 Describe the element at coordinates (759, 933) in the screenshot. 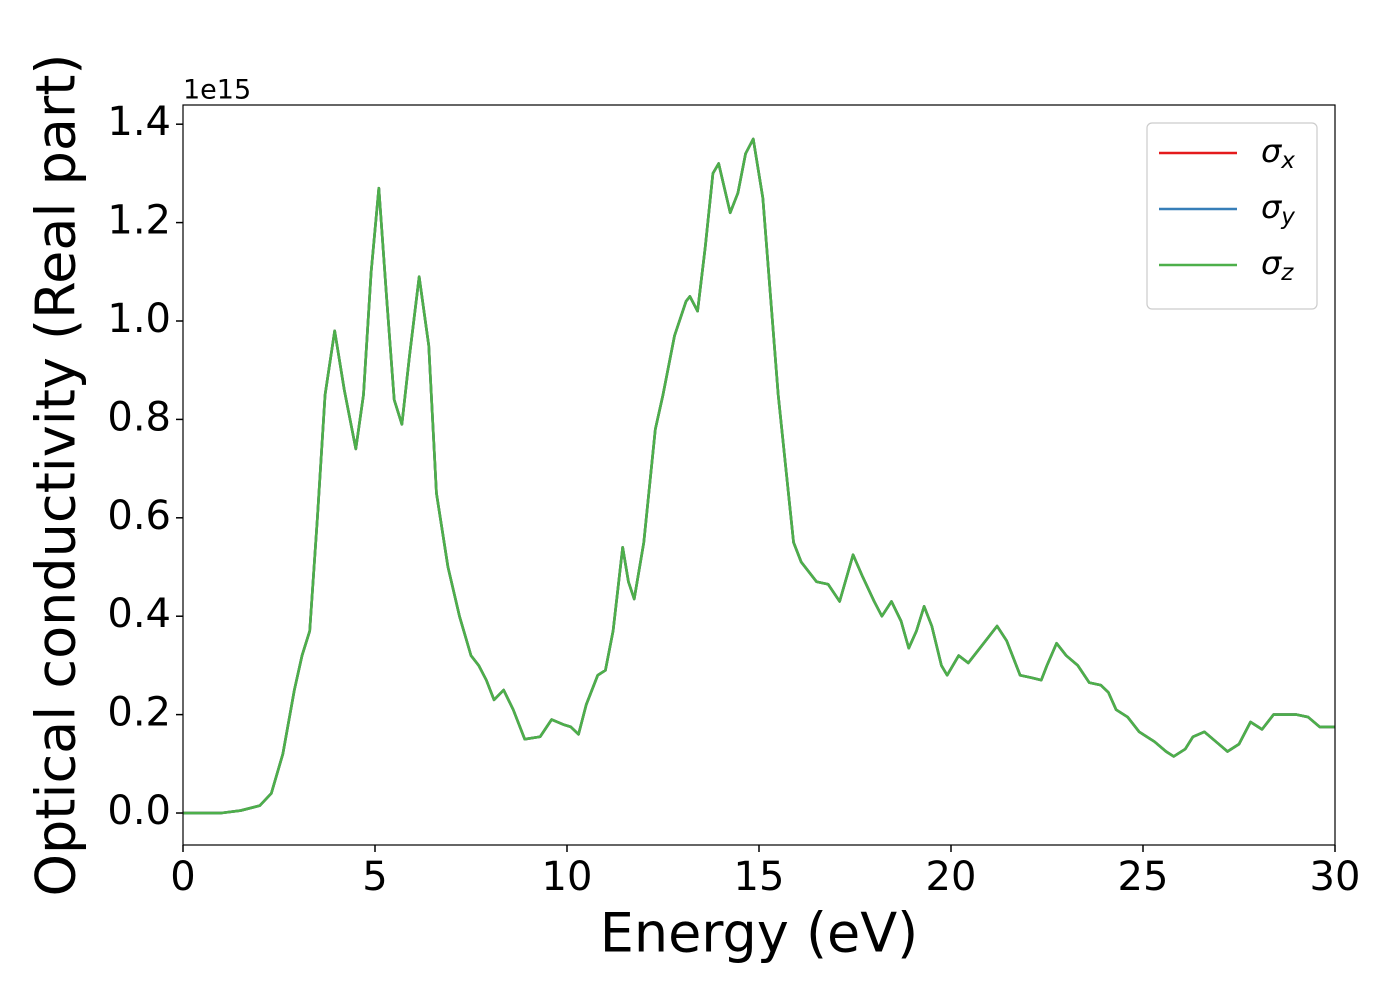

I see `x-axis-label: Energy (eV)` at that location.